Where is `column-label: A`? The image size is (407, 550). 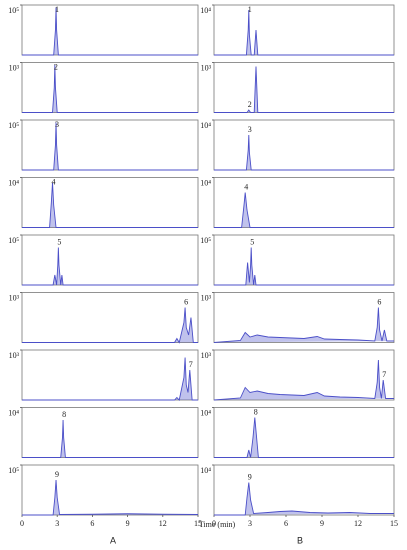 column-label: A is located at coordinates (113, 540).